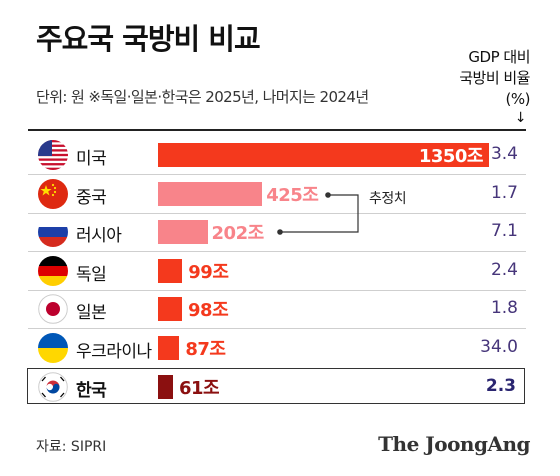 The width and height of the screenshot is (560, 476). Describe the element at coordinates (277, 348) in the screenshot. I see `bar-row: 우크라이나 87조 34.0` at that location.